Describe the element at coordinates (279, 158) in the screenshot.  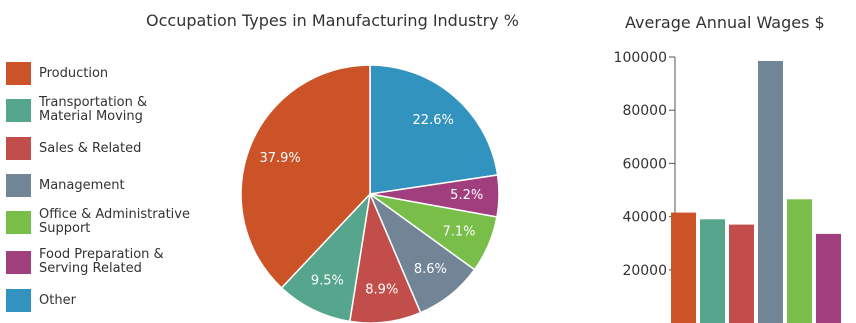
I see `pie-slice-label: 37.9%` at that location.